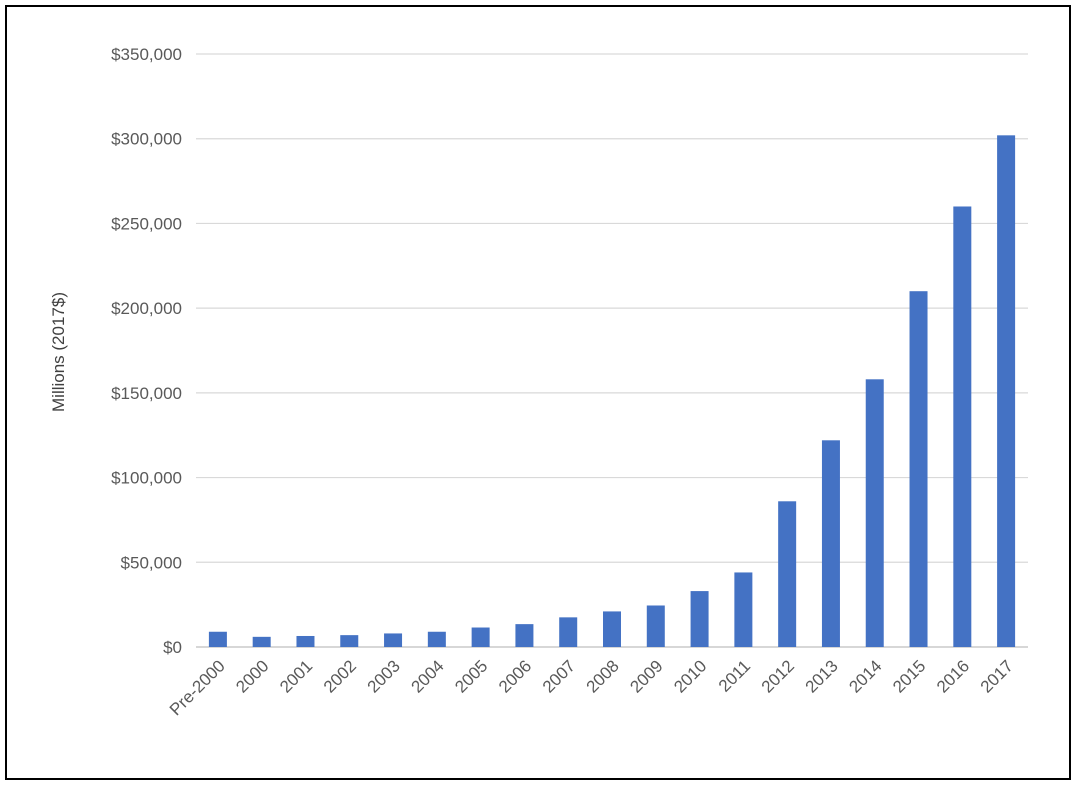 This screenshot has height=788, width=1080. I want to click on y-tick-label: $100,000, so click(146, 478).